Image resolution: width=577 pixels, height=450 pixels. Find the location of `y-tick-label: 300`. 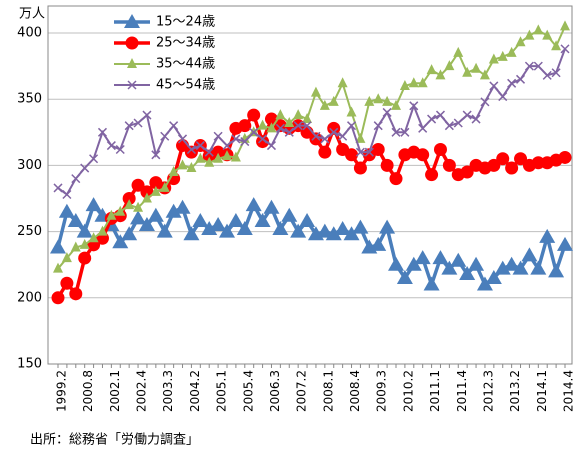

y-tick-label: 300 is located at coordinates (29, 165).